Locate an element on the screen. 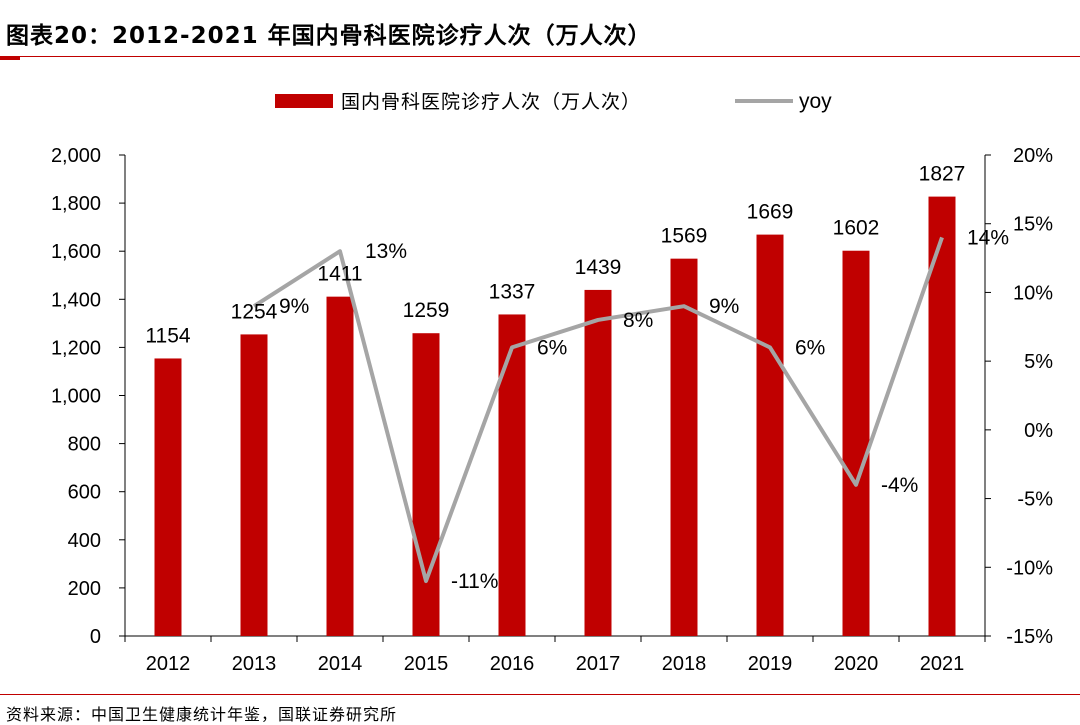 Image resolution: width=1080 pixels, height=725 pixels. left-axis-tick-label: 600 is located at coordinates (84, 493).